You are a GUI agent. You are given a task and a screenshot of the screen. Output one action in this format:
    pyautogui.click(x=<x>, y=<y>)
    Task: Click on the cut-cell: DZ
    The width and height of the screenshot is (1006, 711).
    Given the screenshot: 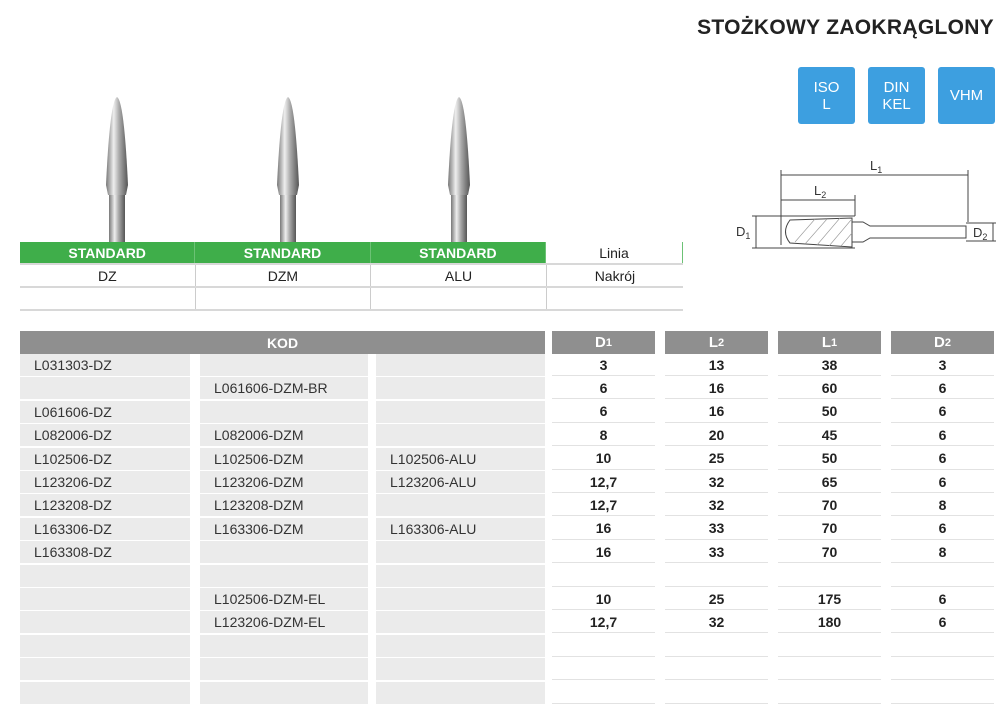 What is the action you would take?
    pyautogui.click(x=108, y=275)
    